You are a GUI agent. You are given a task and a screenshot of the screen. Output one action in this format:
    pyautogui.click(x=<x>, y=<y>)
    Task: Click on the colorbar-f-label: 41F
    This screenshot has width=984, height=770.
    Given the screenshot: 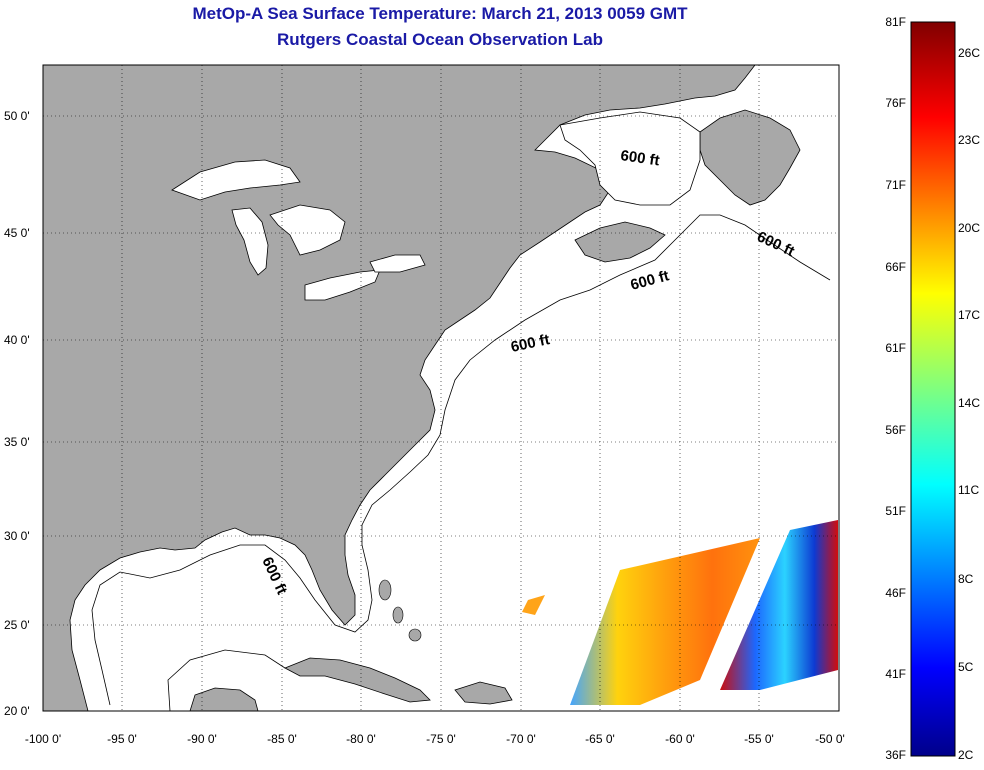 What is the action you would take?
    pyautogui.click(x=895, y=674)
    